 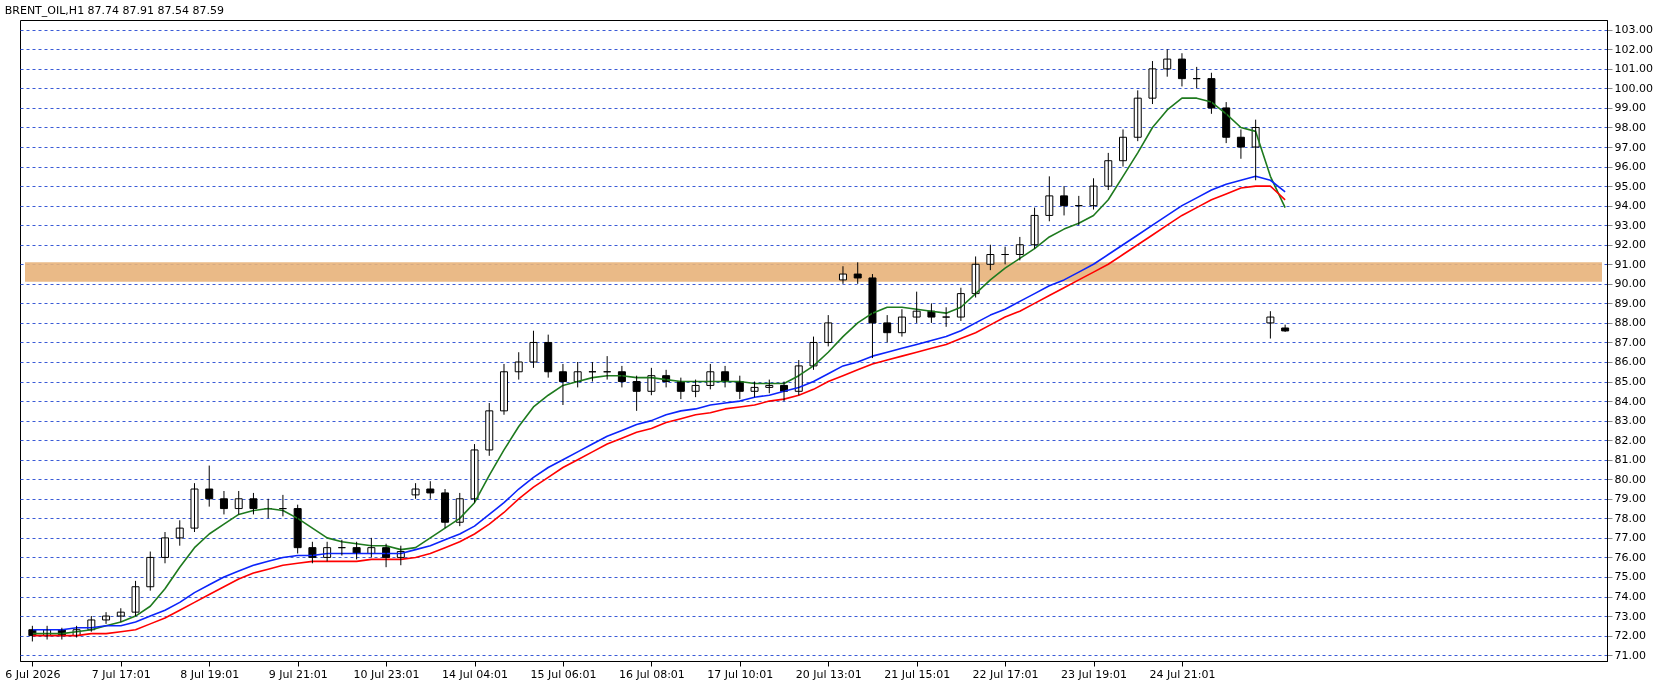 What do you see at coordinates (1630, 186) in the screenshot?
I see `y-tick-label: 95.00` at bounding box center [1630, 186].